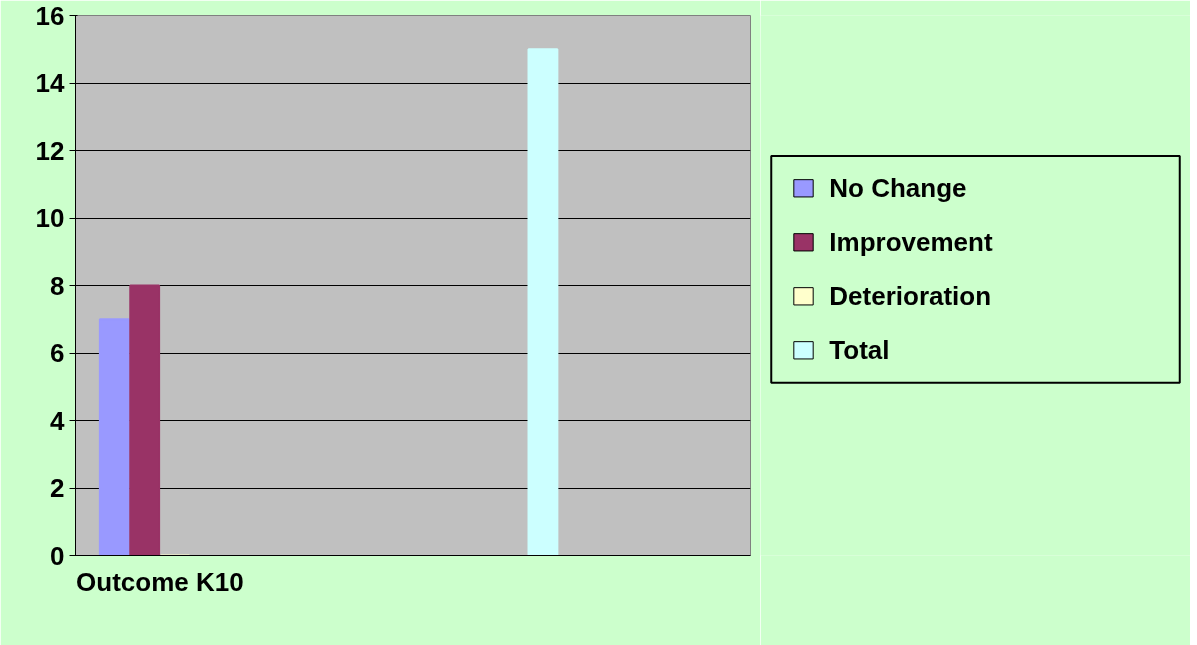 This screenshot has width=1197, height=645. Describe the element at coordinates (910, 296) in the screenshot. I see `legend-label: Deterioration` at that location.